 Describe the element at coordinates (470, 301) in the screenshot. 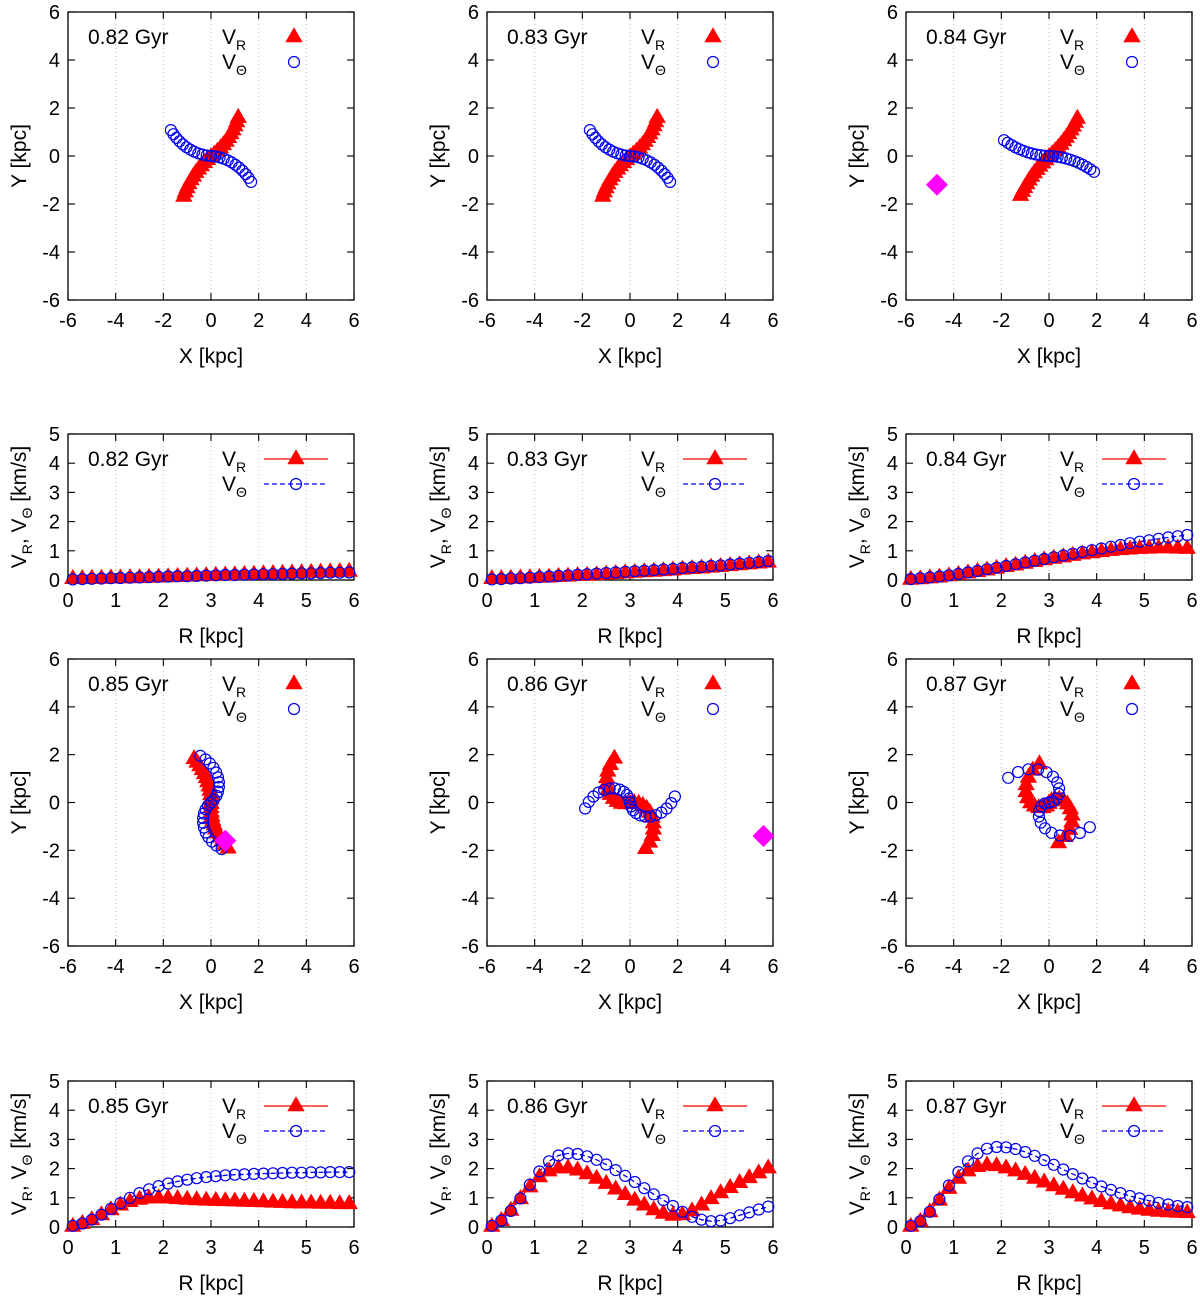

I see `y-tick-label: -6` at that location.